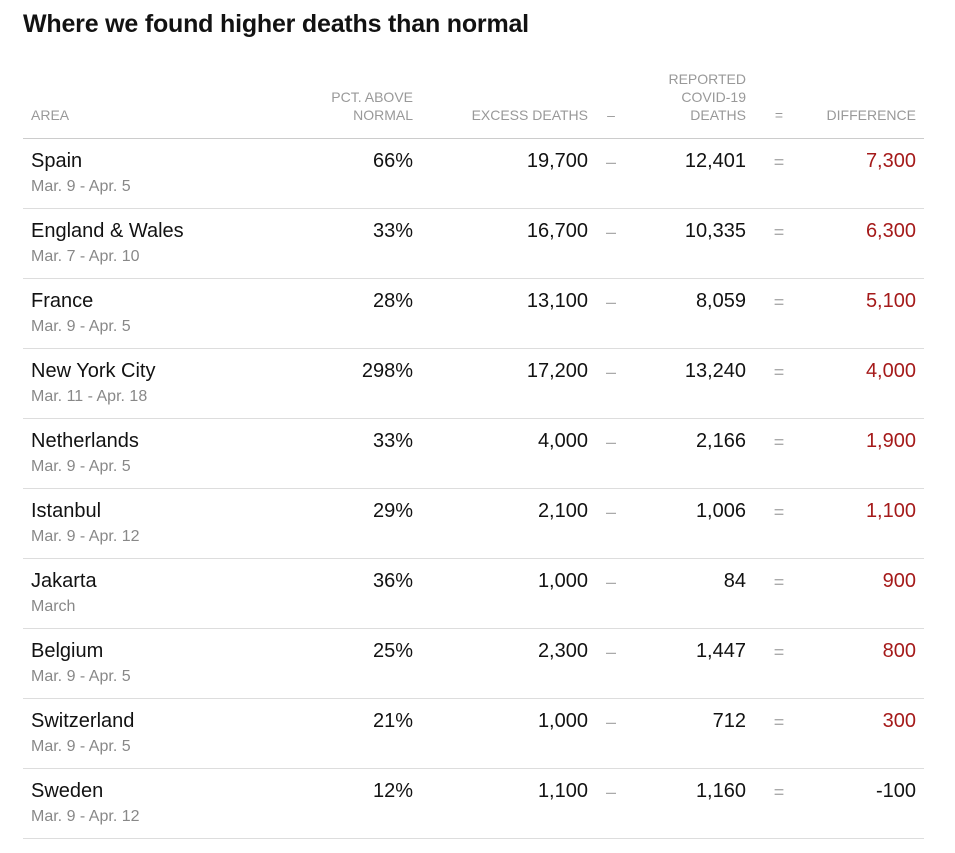  I want to click on header-difference: DIFFERENCE, so click(864, 100).